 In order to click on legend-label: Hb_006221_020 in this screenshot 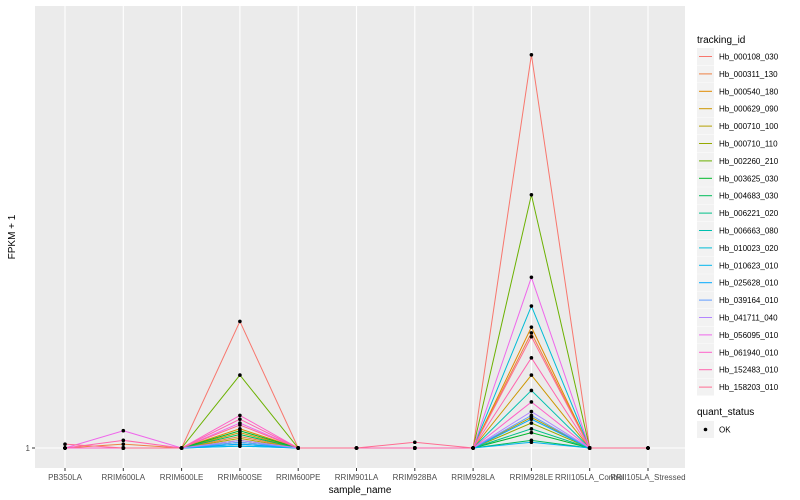, I will do `click(749, 213)`.